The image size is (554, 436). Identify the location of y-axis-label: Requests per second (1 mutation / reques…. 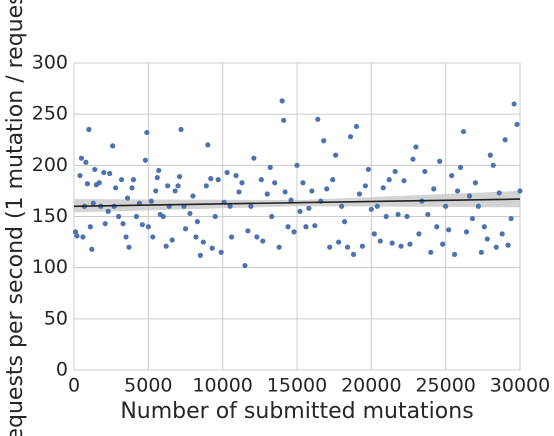
(15, 218).